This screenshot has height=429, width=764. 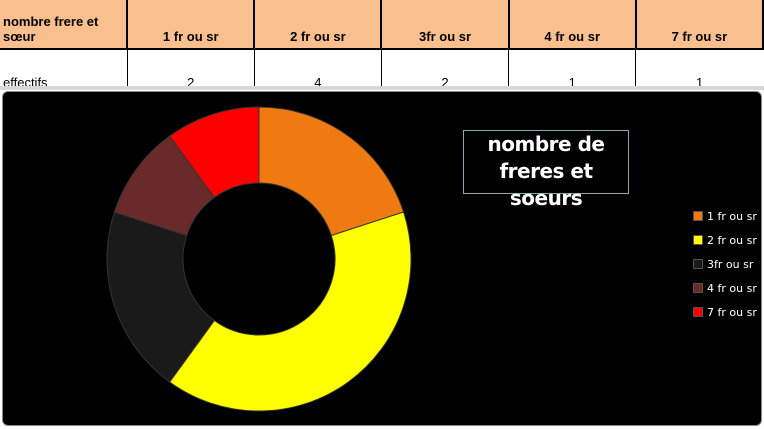 I want to click on legend-item: 4 fr ou sr, so click(x=725, y=288).